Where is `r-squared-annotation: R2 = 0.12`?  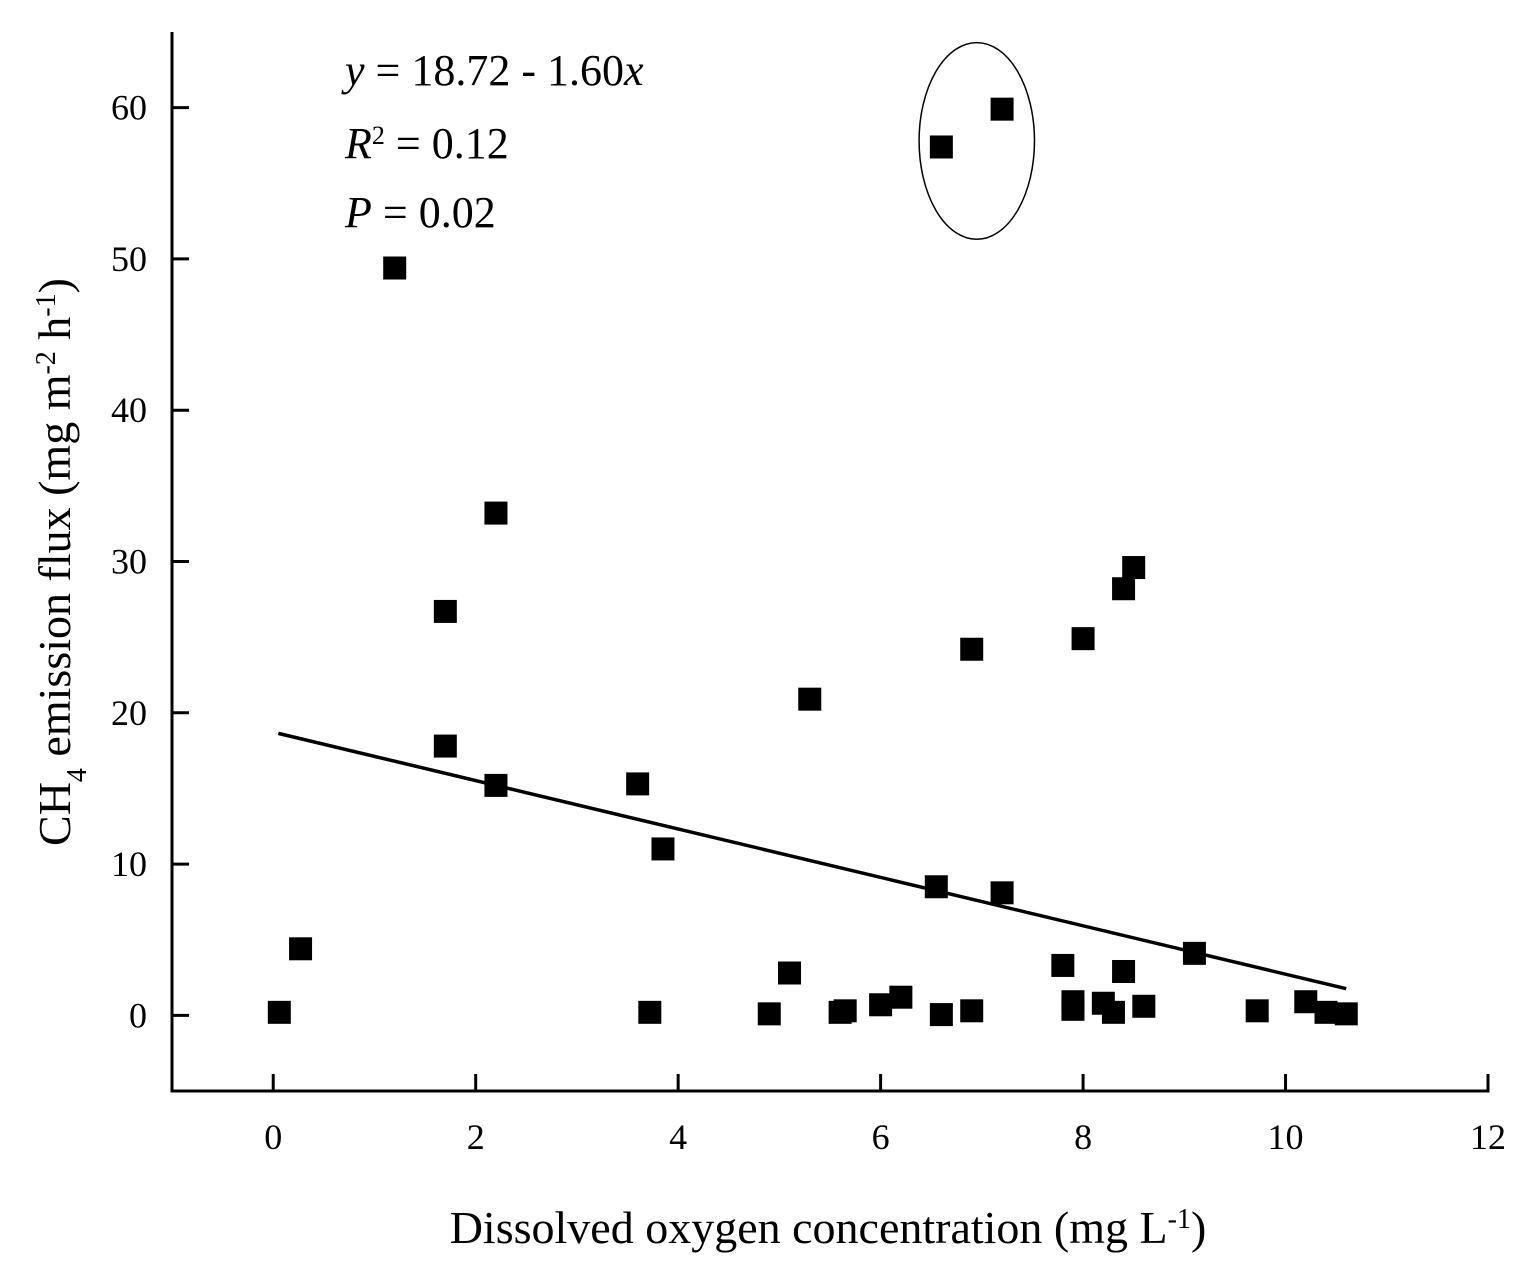
r-squared-annotation: R2 = 0.12 is located at coordinates (426, 143).